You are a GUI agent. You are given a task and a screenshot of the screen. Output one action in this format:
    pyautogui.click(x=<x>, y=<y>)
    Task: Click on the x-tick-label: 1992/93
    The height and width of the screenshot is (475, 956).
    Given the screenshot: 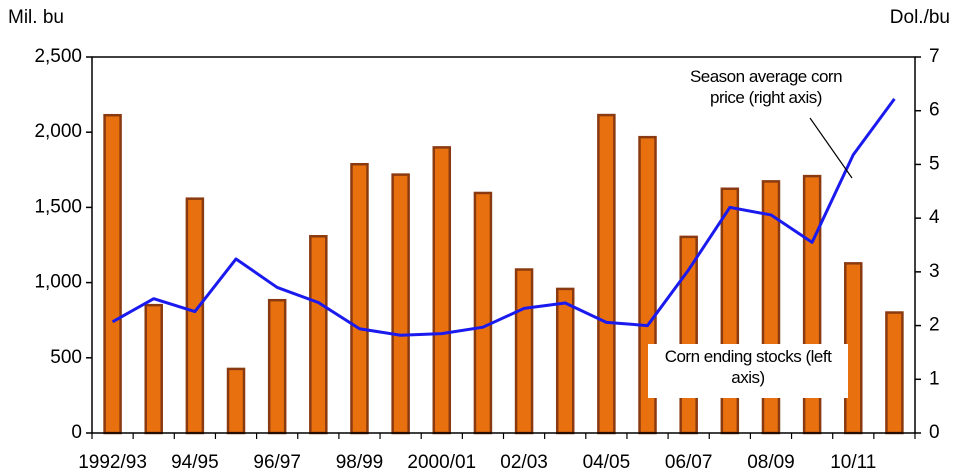 What is the action you would take?
    pyautogui.click(x=112, y=462)
    